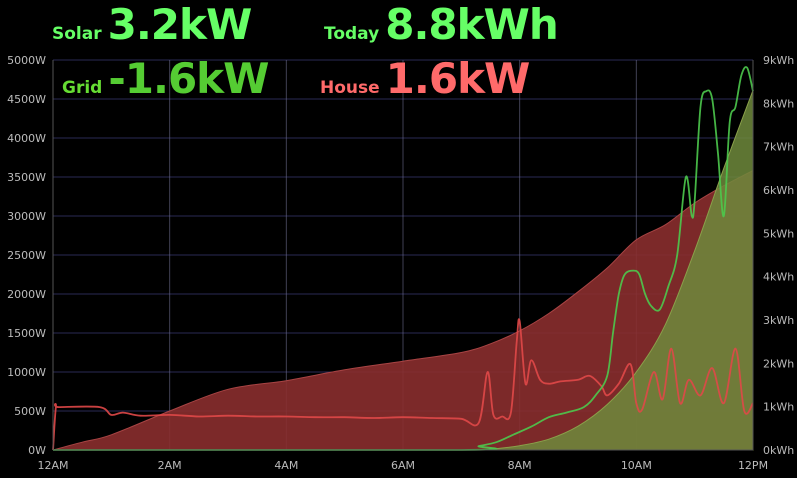 This screenshot has height=478, width=797. Describe the element at coordinates (26, 60) in the screenshot. I see `y-left-tick-label: 5000W` at that location.